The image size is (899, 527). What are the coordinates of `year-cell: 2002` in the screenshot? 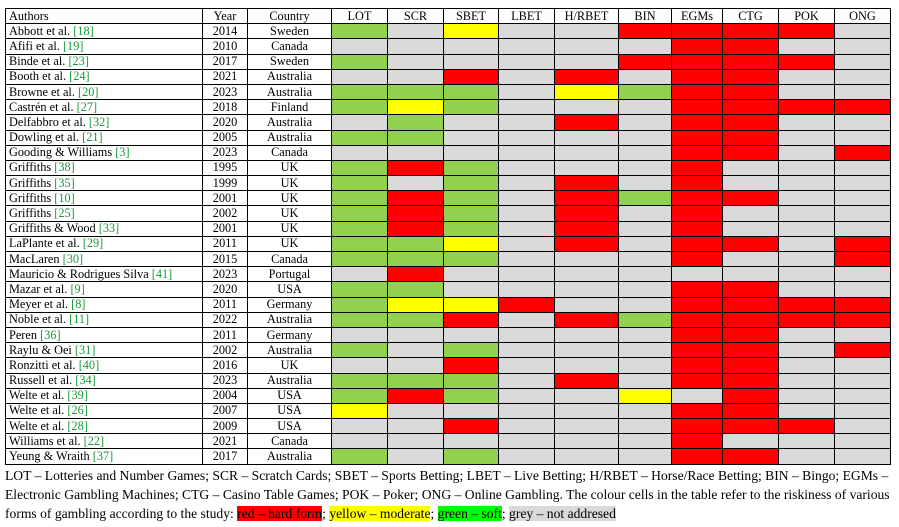 It's located at (225, 213).